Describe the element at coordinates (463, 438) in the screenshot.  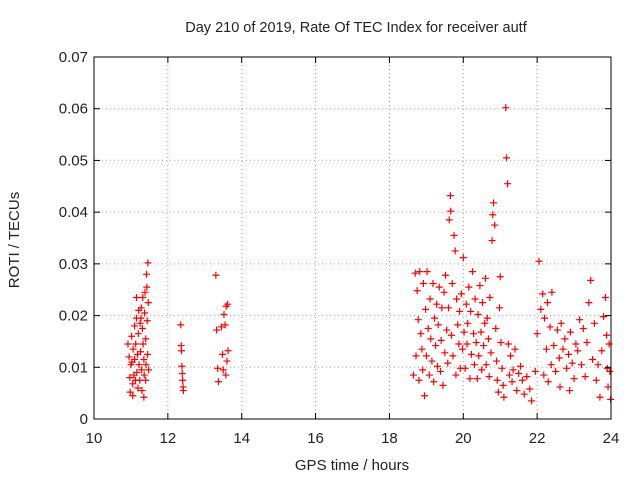
I see `x-tick-label: 20` at that location.